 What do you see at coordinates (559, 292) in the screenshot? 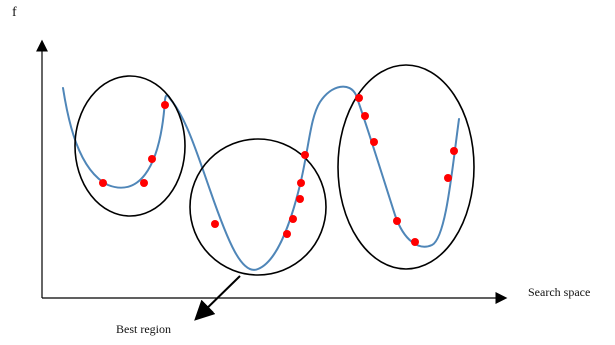
I see `x-axis-label: Search space` at bounding box center [559, 292].